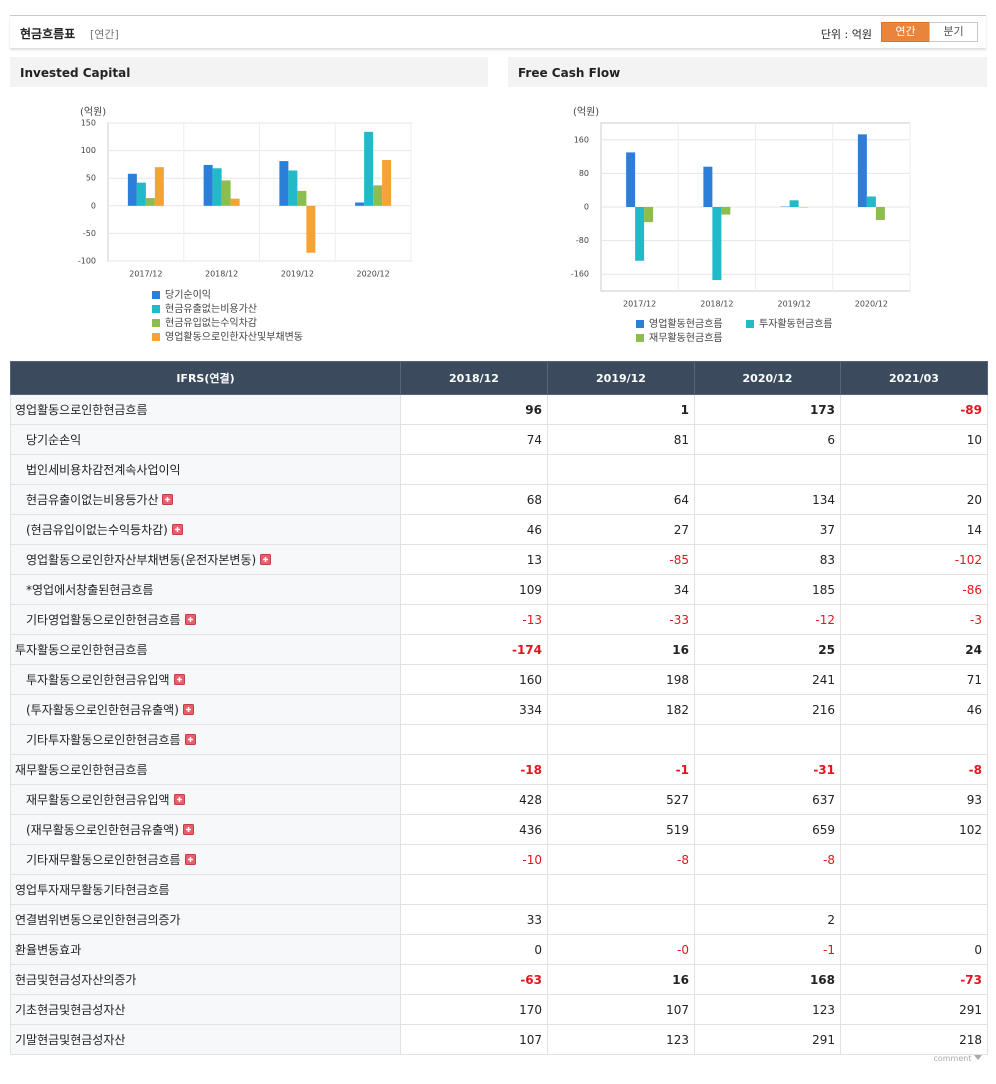 This screenshot has width=996, height=1084. I want to click on table-row: 기말현금및현금성자산 107 123 291 218, so click(499, 1039).